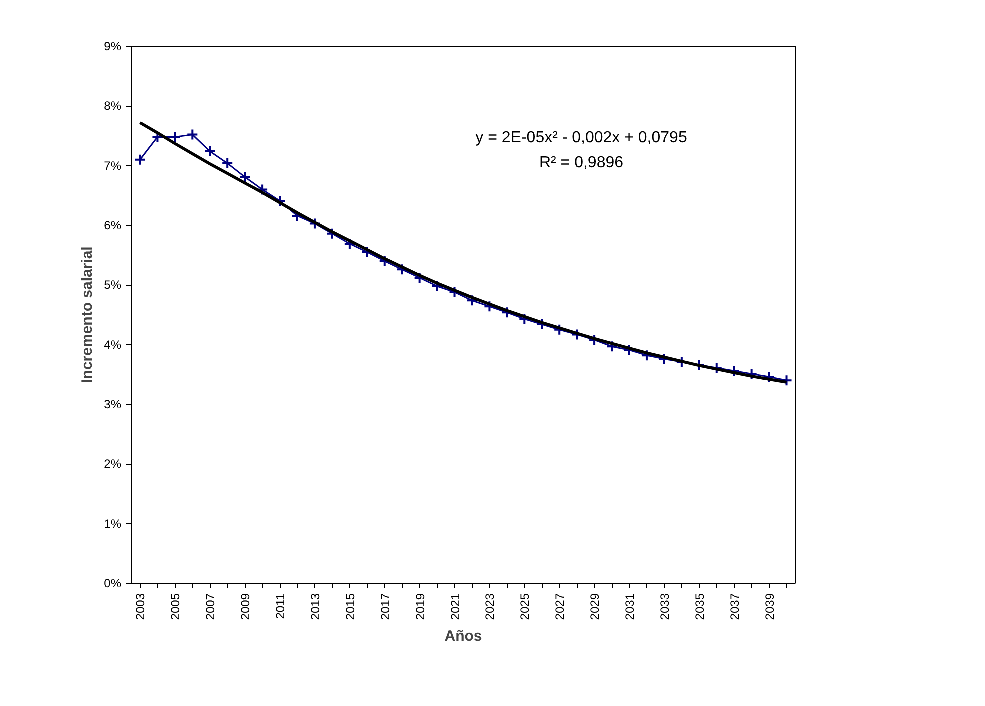  Describe the element at coordinates (699, 606) in the screenshot. I see `x-tick-label: 2035` at that location.